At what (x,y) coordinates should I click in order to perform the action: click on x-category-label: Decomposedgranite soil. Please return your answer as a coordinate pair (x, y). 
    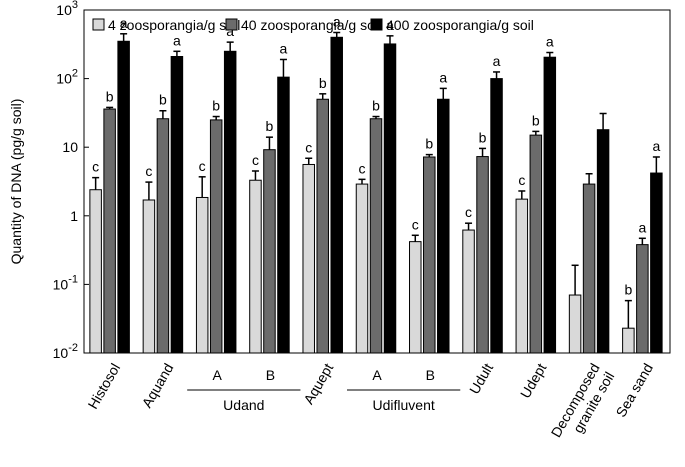
    Looking at the image, I should click on (583, 405).